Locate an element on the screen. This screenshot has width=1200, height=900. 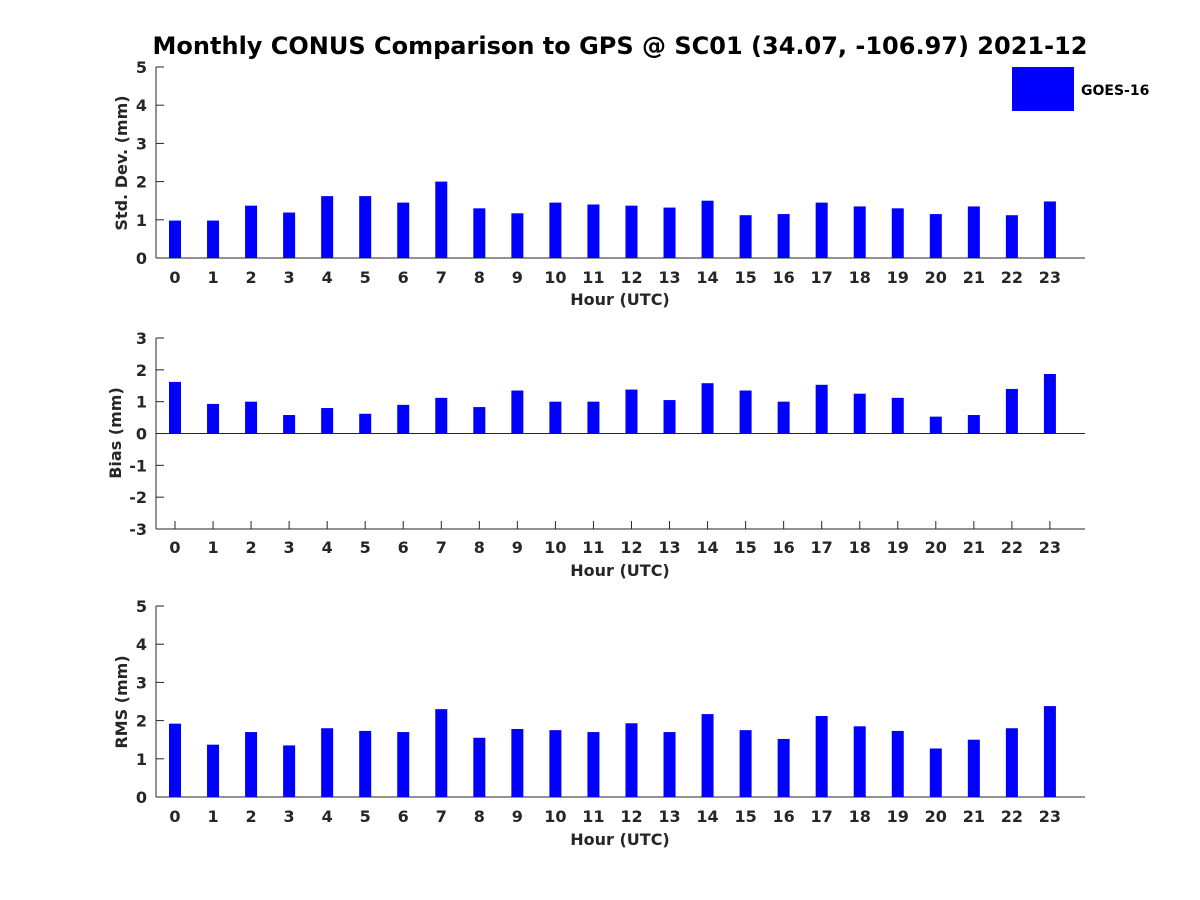
rms-x-label: Hour (UTC) is located at coordinates (620, 839).